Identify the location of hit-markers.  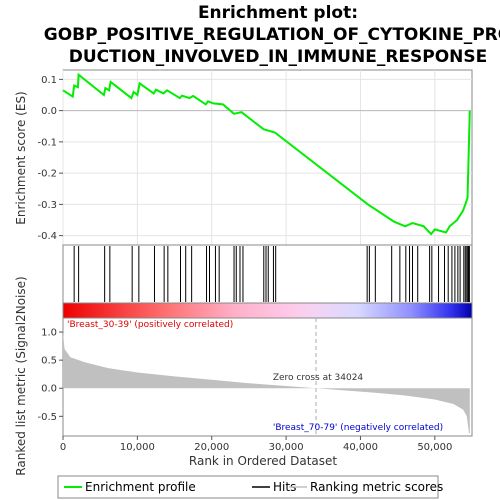
(271, 274).